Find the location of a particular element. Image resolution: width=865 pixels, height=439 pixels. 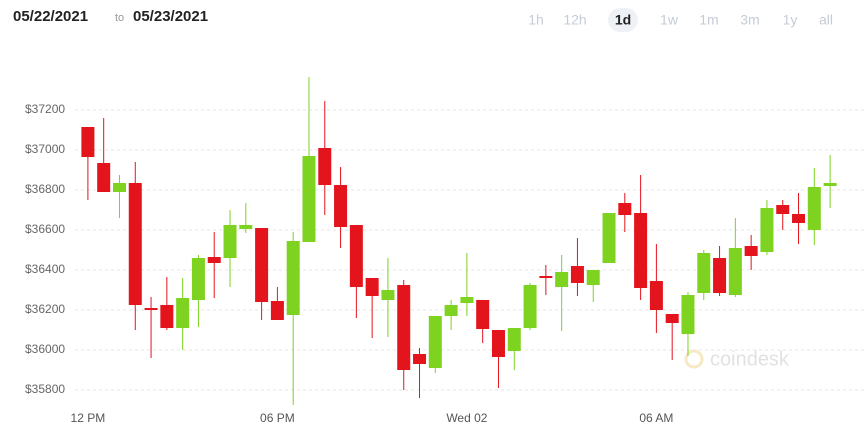

y-tick-label: $36400 is located at coordinates (45, 269).